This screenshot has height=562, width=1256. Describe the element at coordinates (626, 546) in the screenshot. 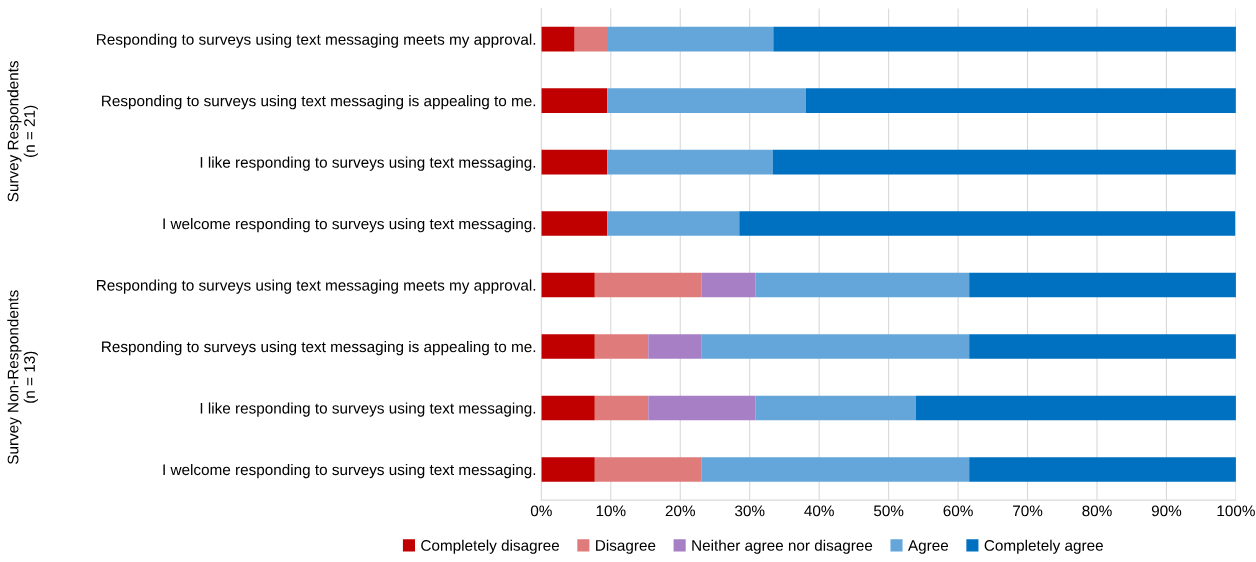

I see `legend-label: Disagree` at that location.